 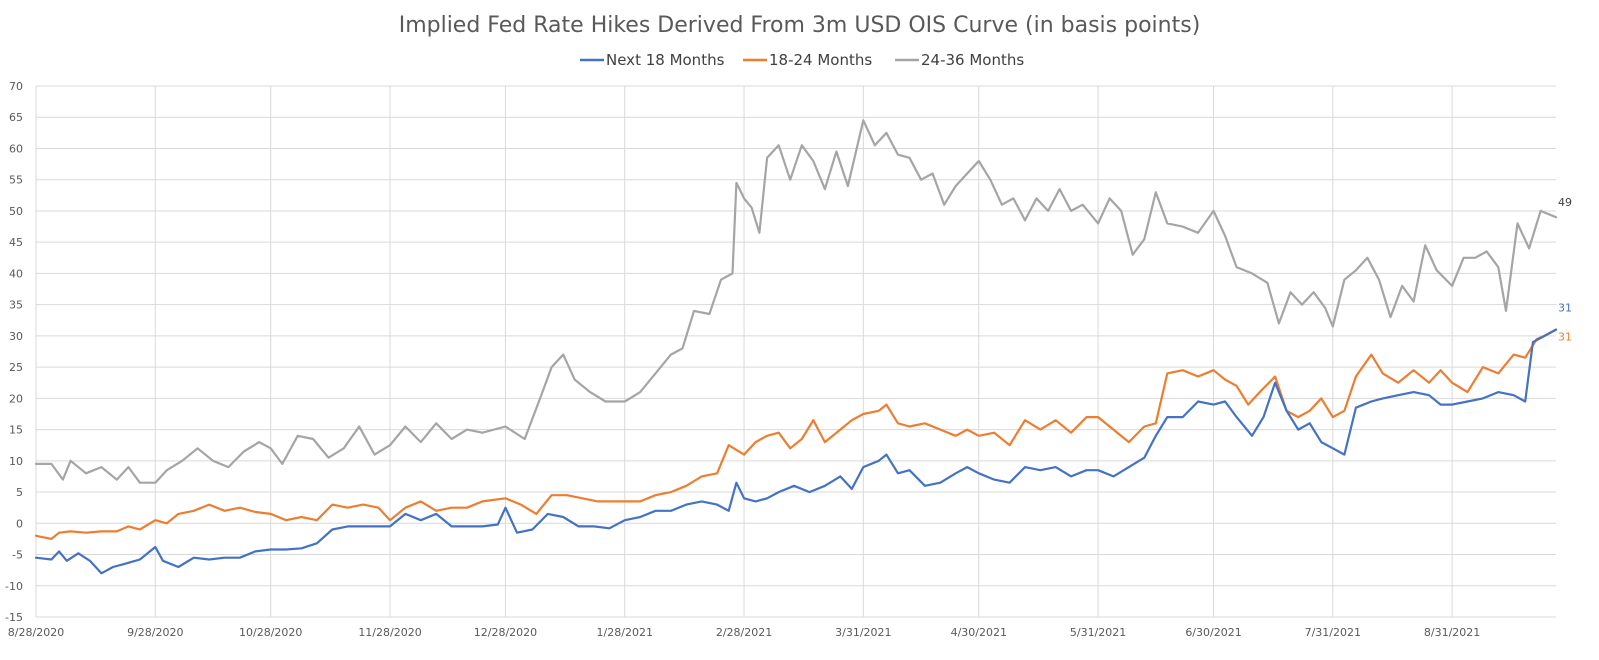 I want to click on x-tick-label: 8/31/2021, so click(x=1452, y=632).